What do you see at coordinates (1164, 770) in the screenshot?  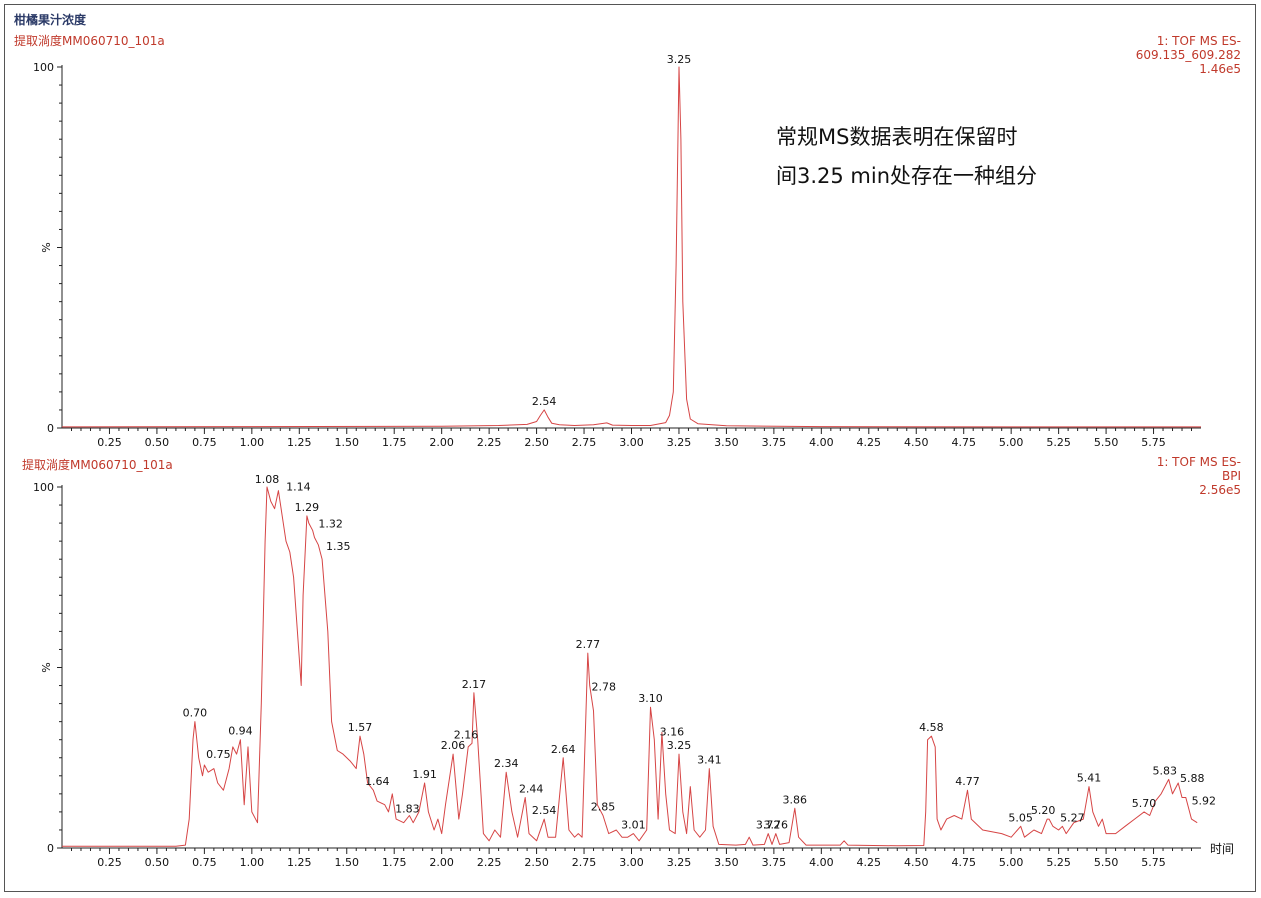 I see `bottom-peak-label: 5.83` at bounding box center [1164, 770].